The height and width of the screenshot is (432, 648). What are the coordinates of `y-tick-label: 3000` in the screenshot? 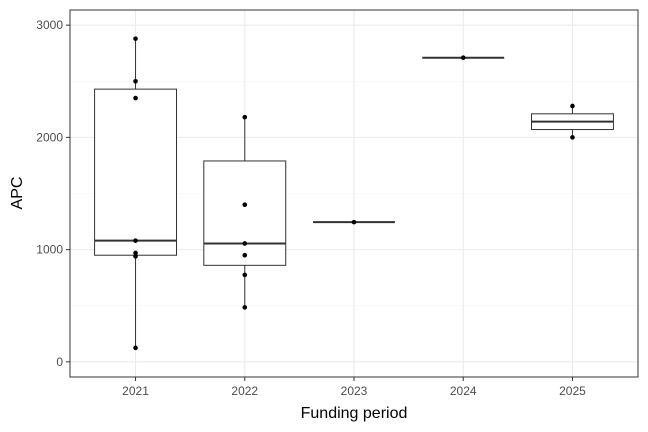 It's located at (49, 25).